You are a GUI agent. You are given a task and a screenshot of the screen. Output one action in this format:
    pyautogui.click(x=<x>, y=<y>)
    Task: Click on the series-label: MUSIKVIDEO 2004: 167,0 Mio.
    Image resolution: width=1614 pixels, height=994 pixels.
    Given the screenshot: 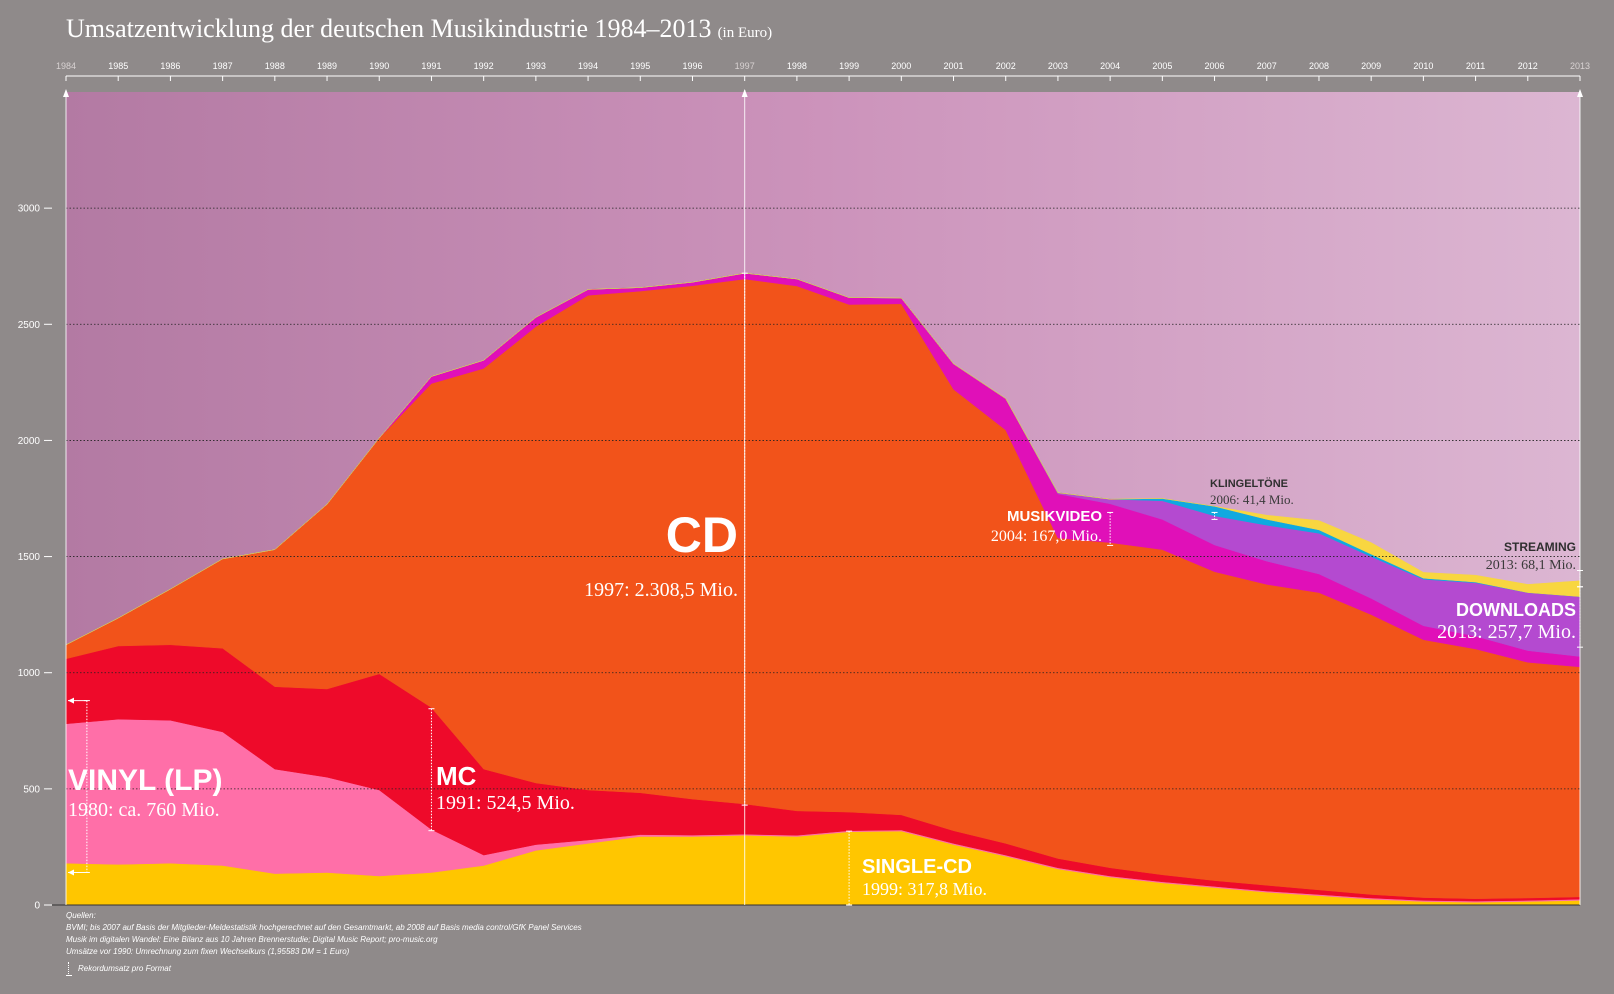 What is the action you would take?
    pyautogui.click(x=1046, y=526)
    